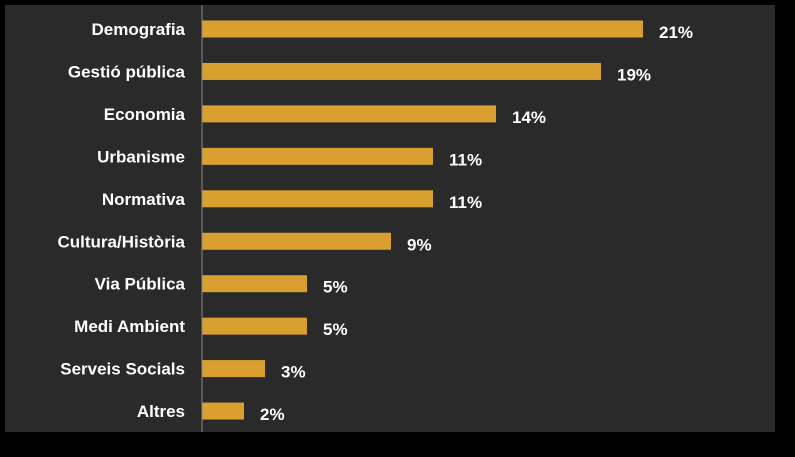  Describe the element at coordinates (529, 117) in the screenshot. I see `value-label: 14%` at that location.